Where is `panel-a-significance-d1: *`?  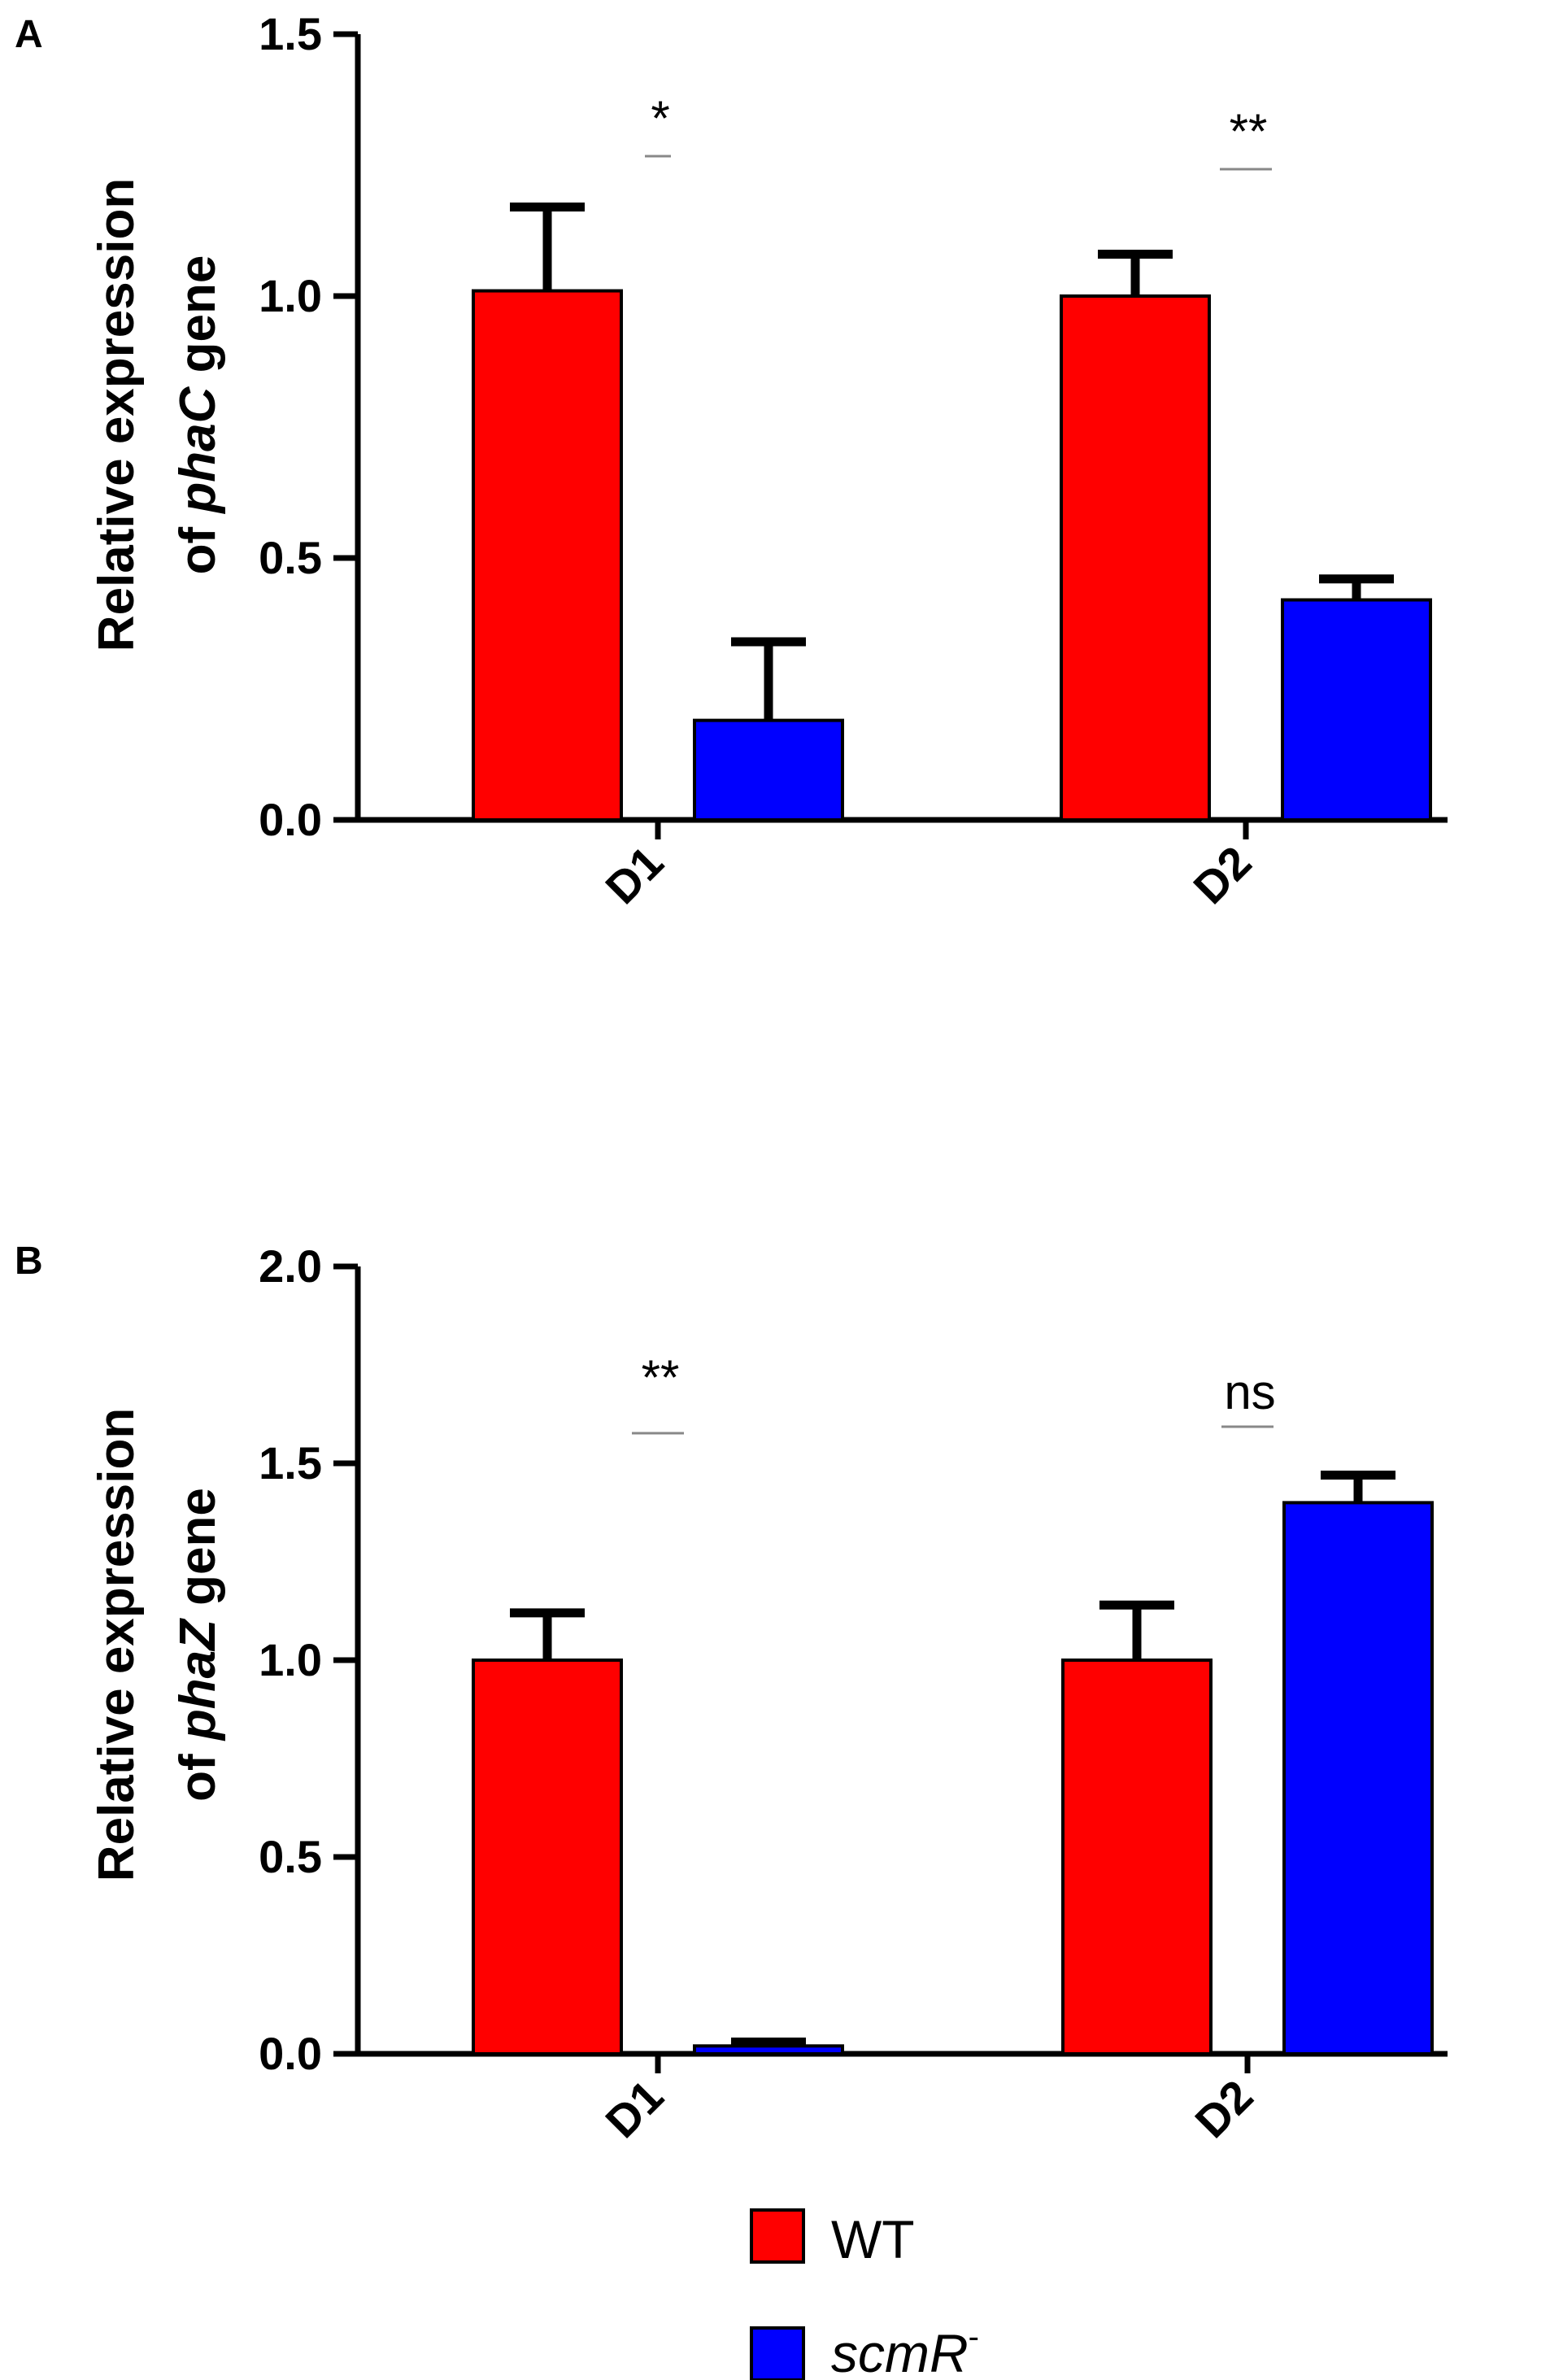 panel-a-significance-d1: * is located at coordinates (660, 118).